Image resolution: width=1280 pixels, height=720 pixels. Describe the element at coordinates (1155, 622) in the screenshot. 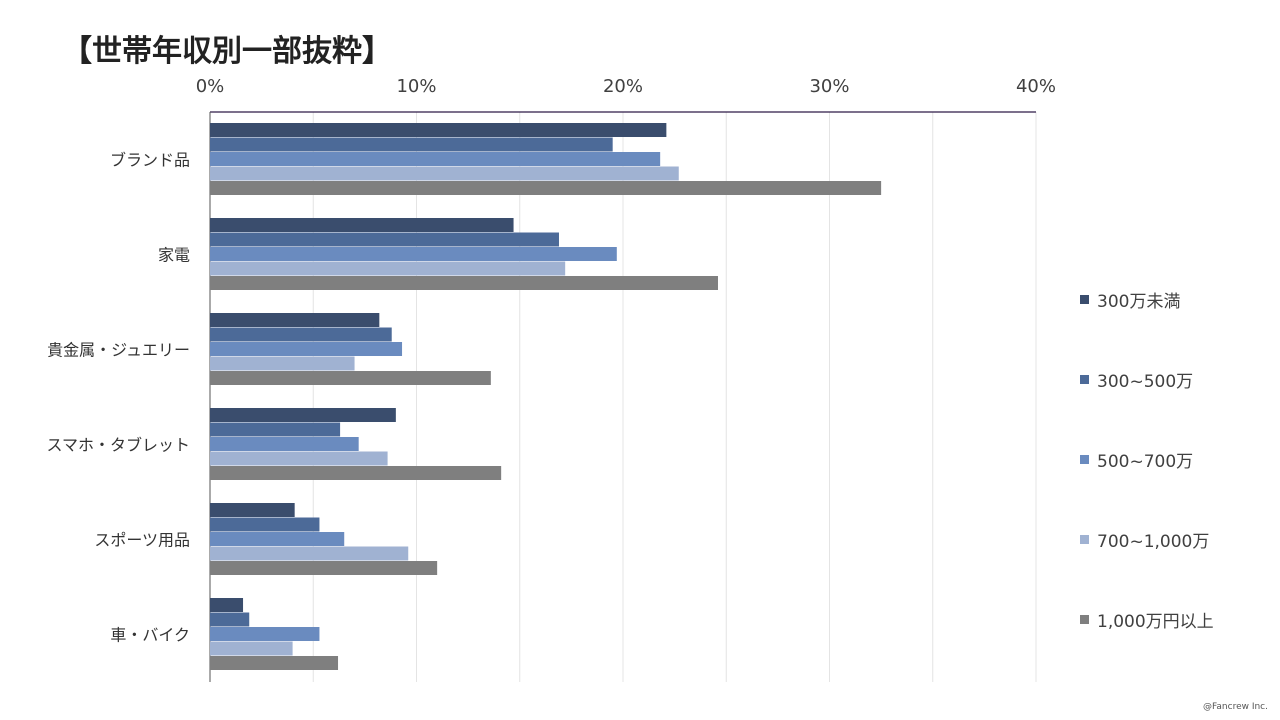

I see `legend-label: 1,000万円以上` at that location.